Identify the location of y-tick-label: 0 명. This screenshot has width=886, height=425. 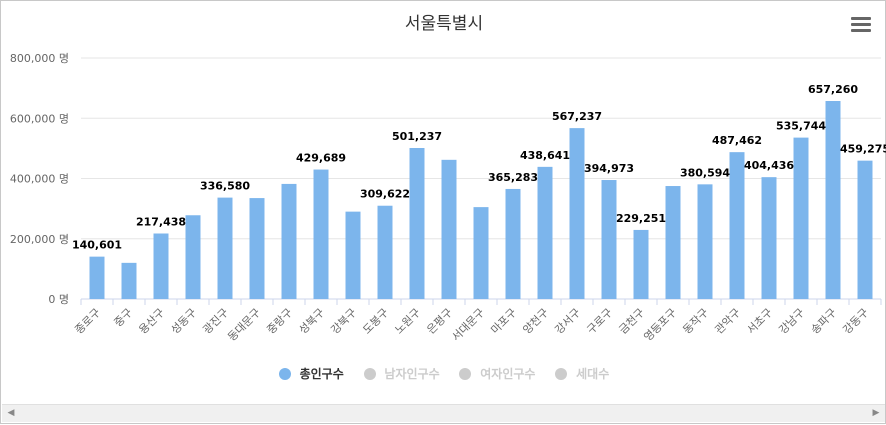
(58, 299).